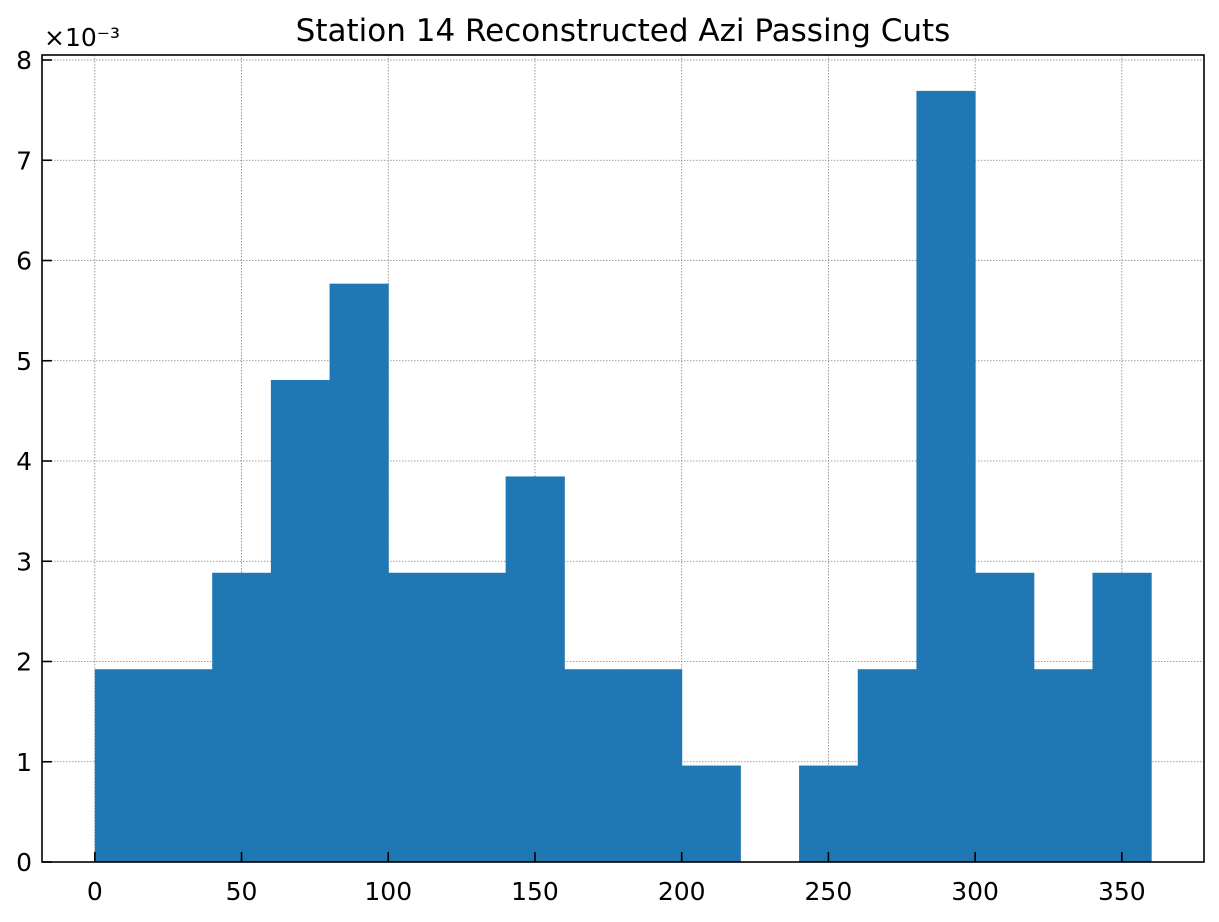  I want to click on x-tick-label: 100, so click(388, 891).